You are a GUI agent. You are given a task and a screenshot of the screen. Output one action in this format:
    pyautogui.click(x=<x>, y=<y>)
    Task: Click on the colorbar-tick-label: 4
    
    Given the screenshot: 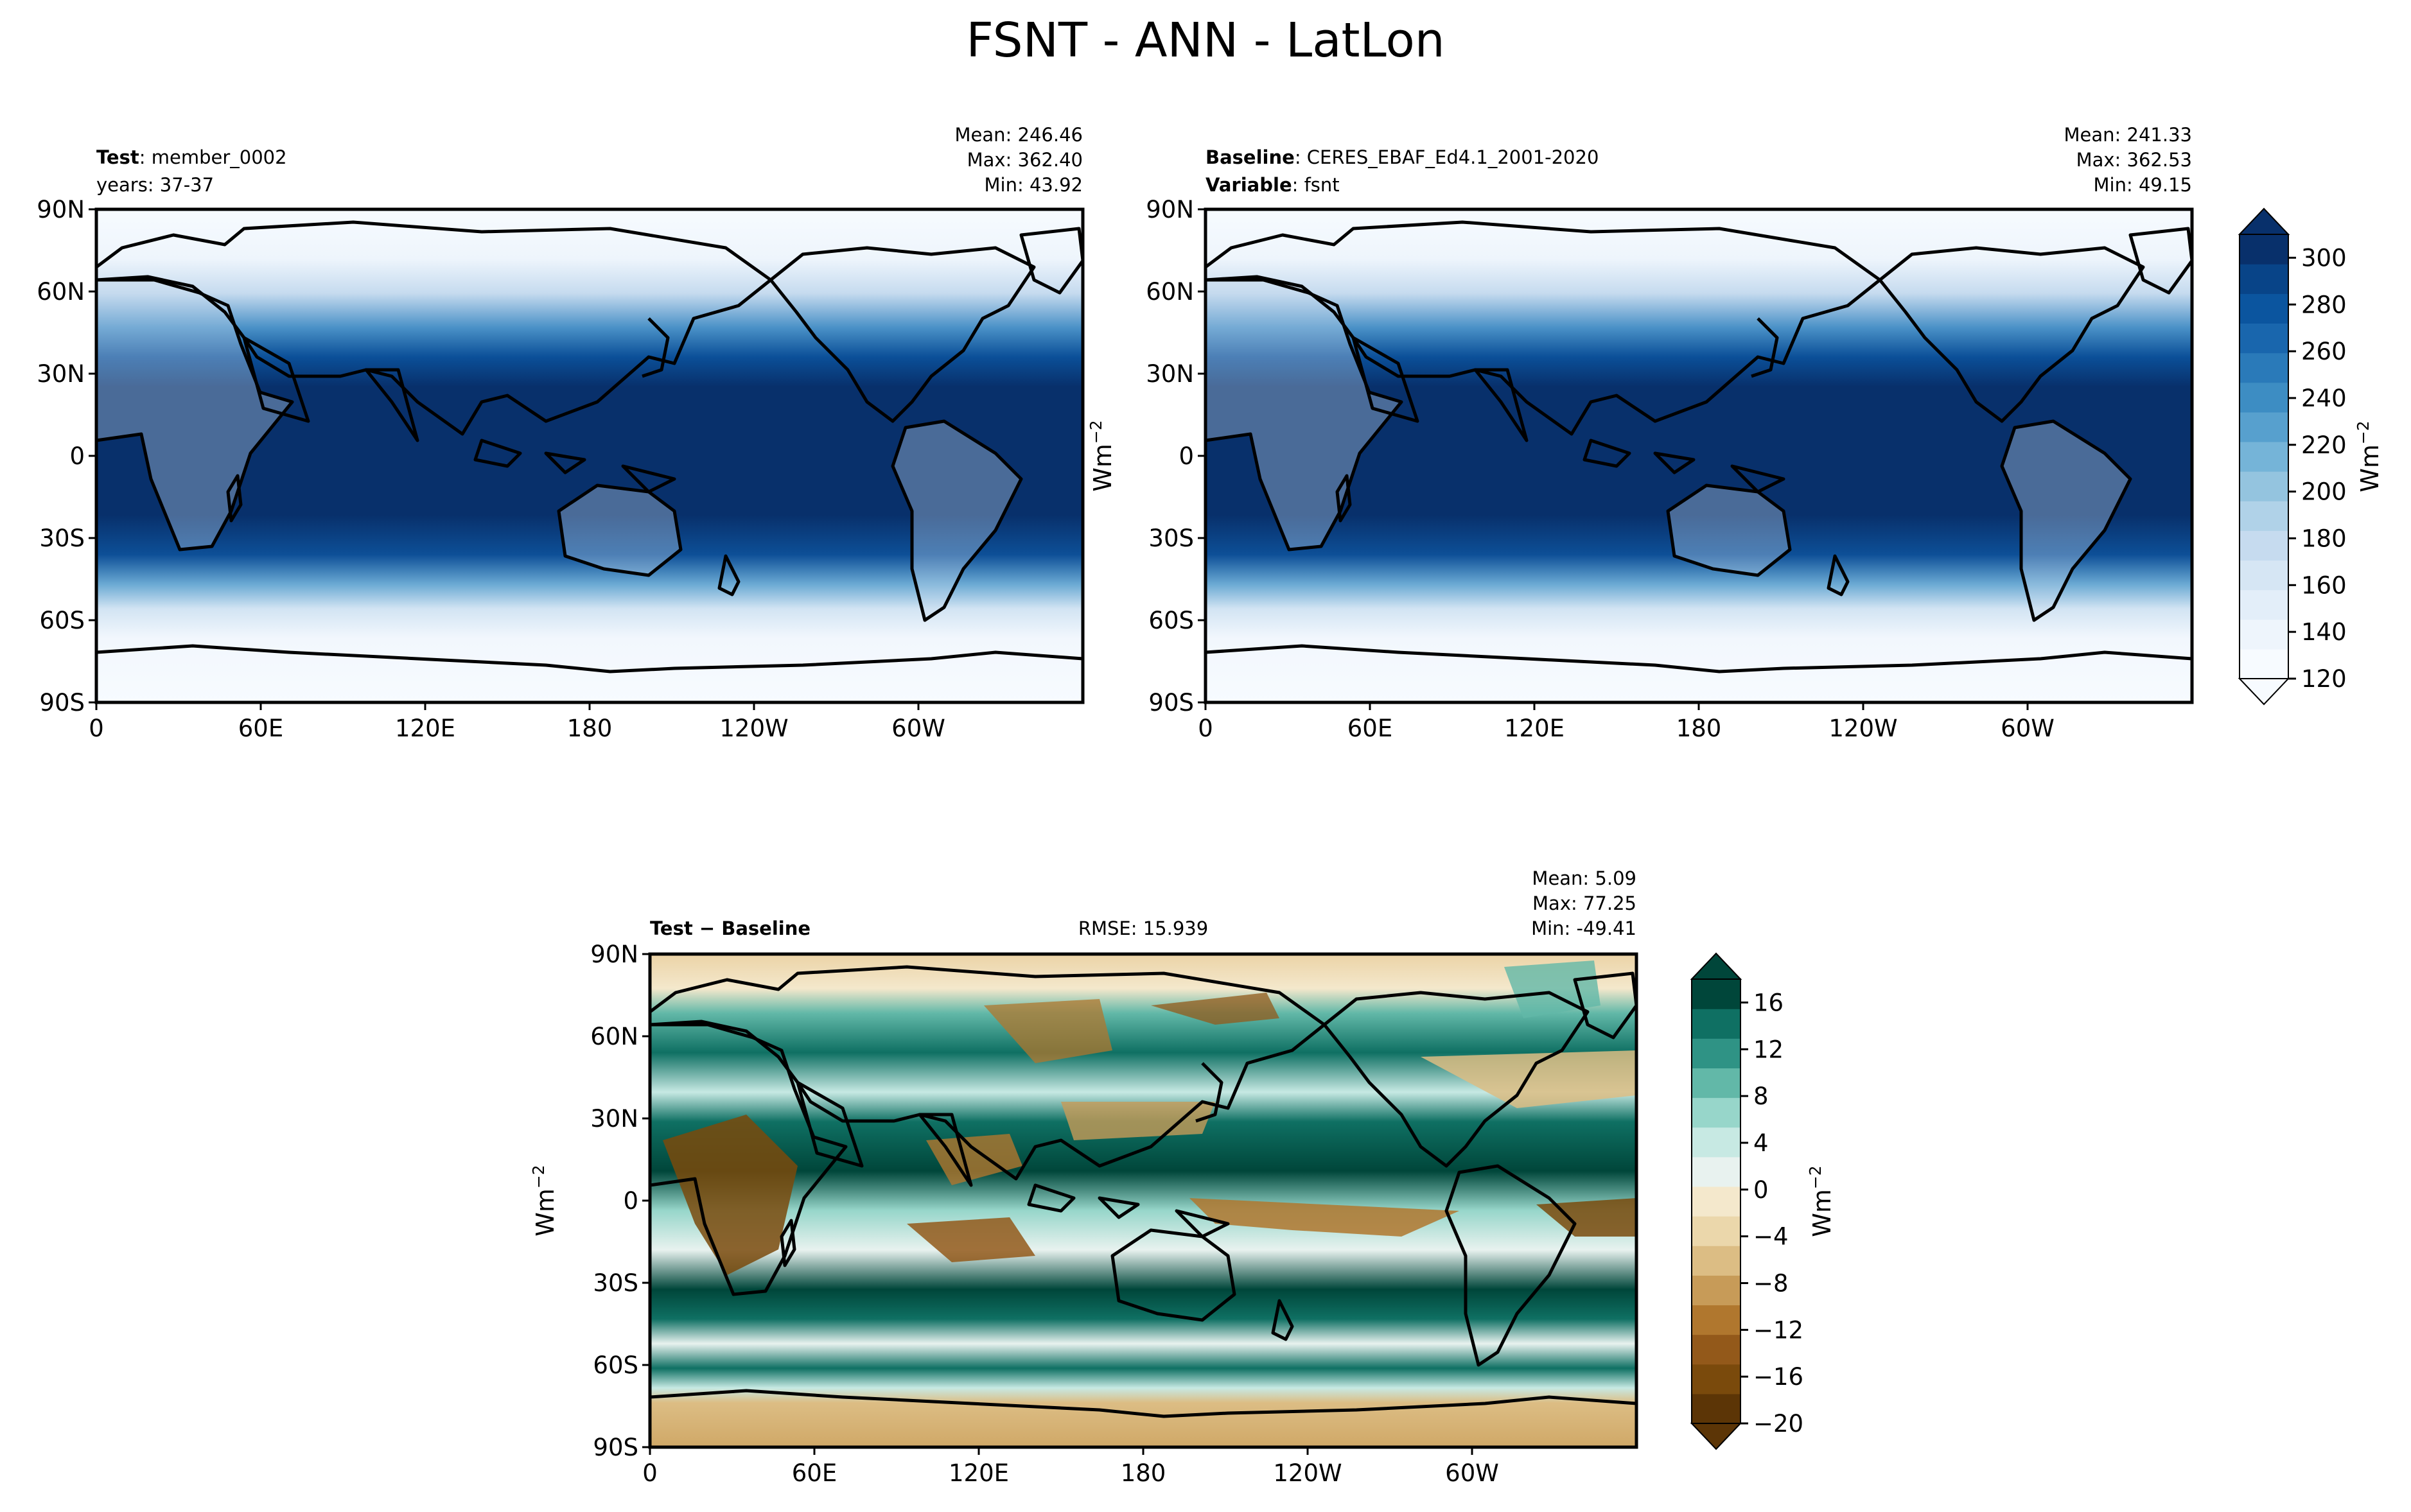 What is the action you would take?
    pyautogui.click(x=1761, y=1143)
    